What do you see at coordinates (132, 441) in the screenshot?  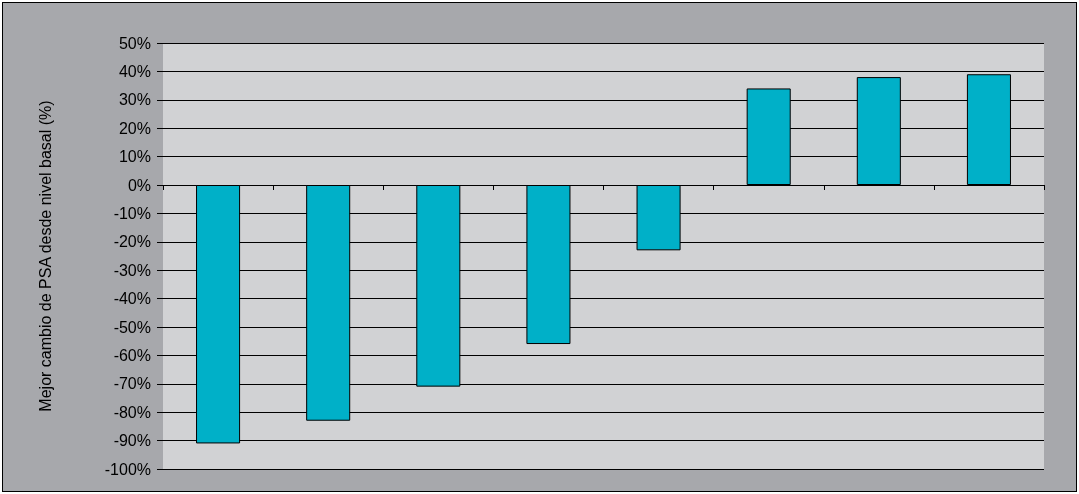 I see `y-tick-label: -90%` at bounding box center [132, 441].